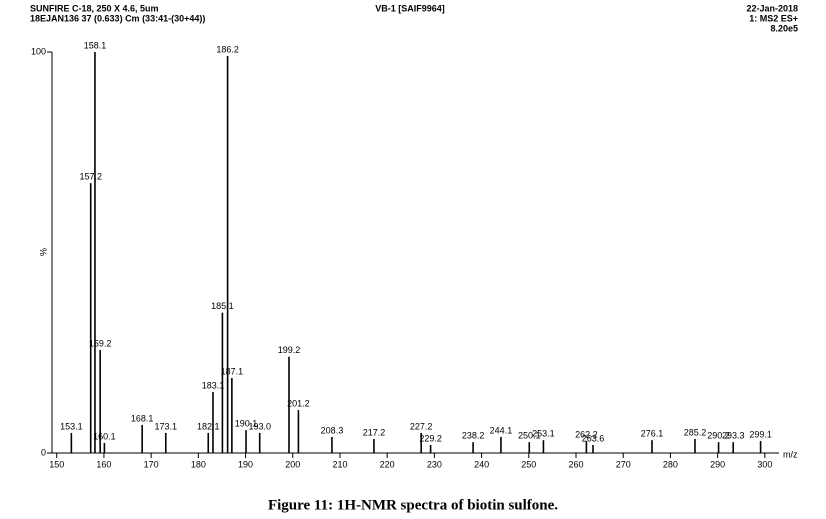 The height and width of the screenshot is (519, 826). What do you see at coordinates (339, 464) in the screenshot?
I see `x-tick-label: 210` at bounding box center [339, 464].